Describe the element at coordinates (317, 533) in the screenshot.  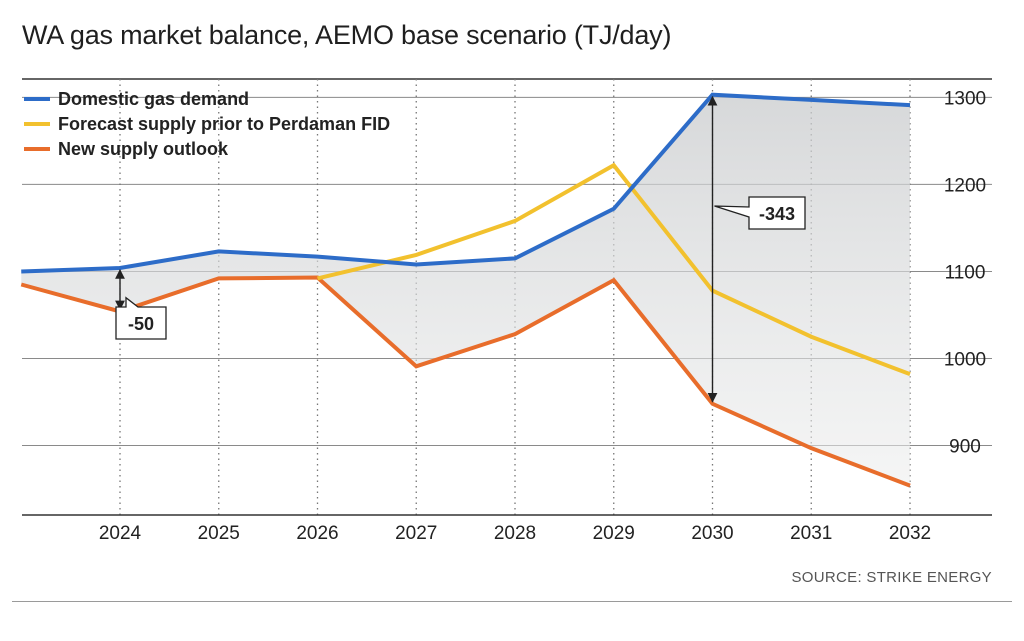
I see `x-tick-label: 2026` at that location.